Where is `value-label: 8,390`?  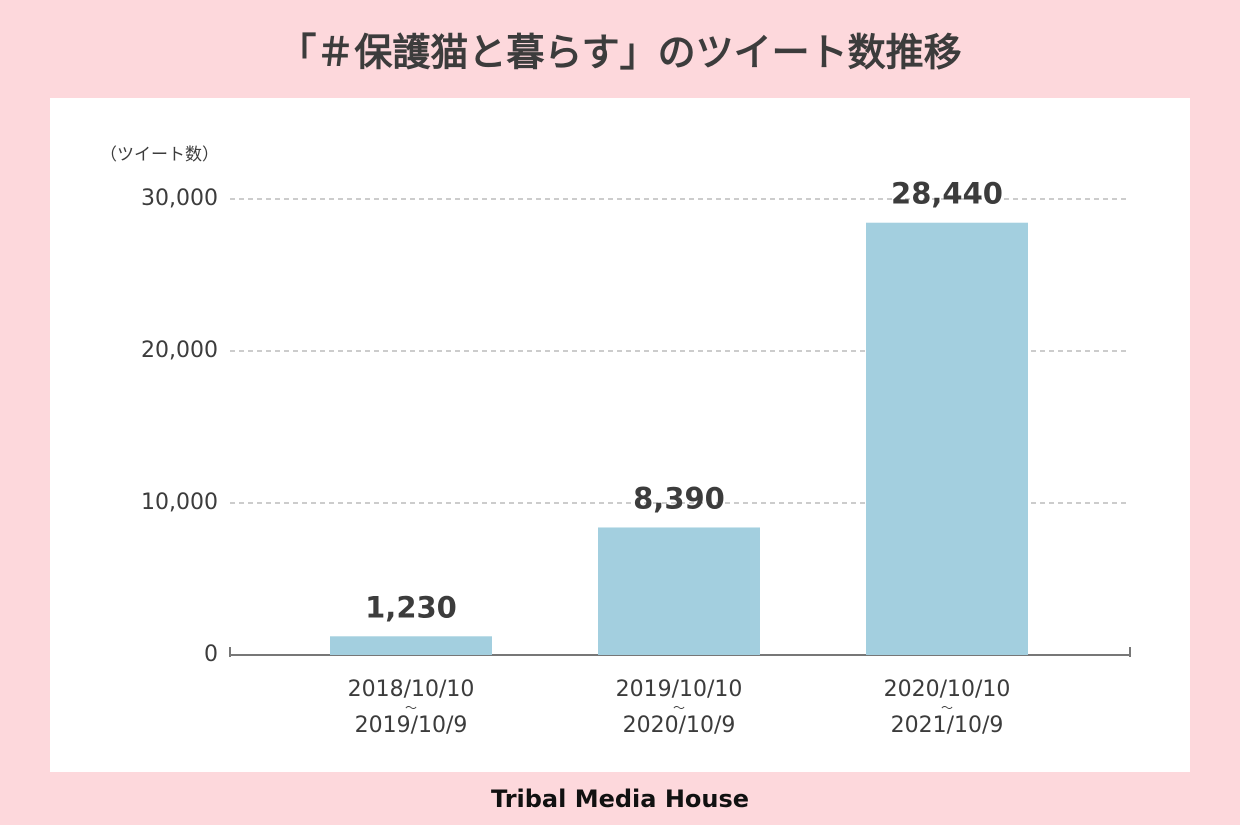 value-label: 8,390 is located at coordinates (679, 498).